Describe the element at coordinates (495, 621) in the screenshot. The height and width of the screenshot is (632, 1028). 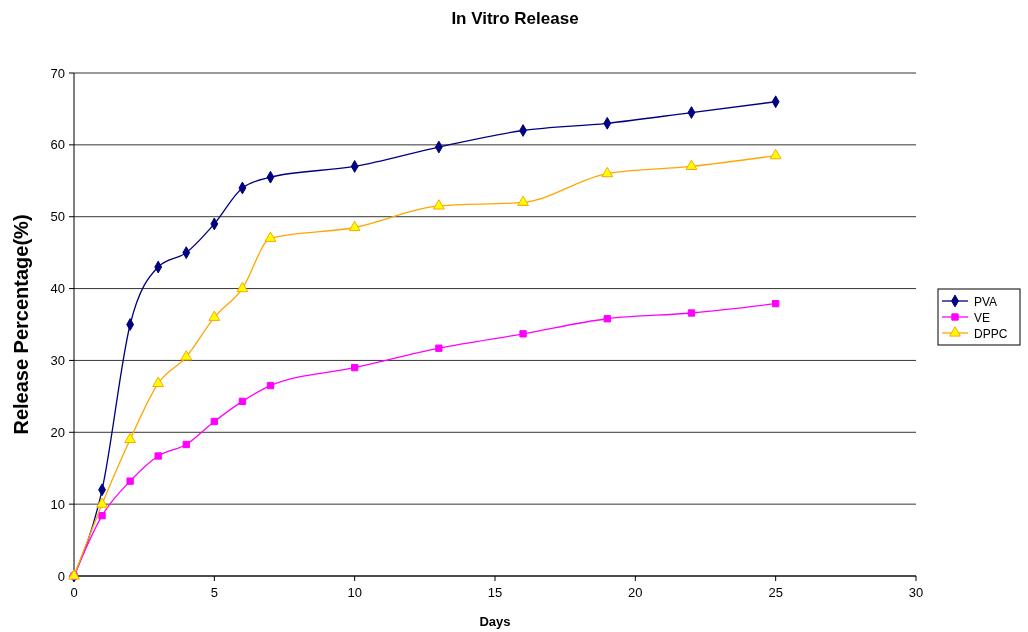
I see `x-axis-title: Days` at that location.